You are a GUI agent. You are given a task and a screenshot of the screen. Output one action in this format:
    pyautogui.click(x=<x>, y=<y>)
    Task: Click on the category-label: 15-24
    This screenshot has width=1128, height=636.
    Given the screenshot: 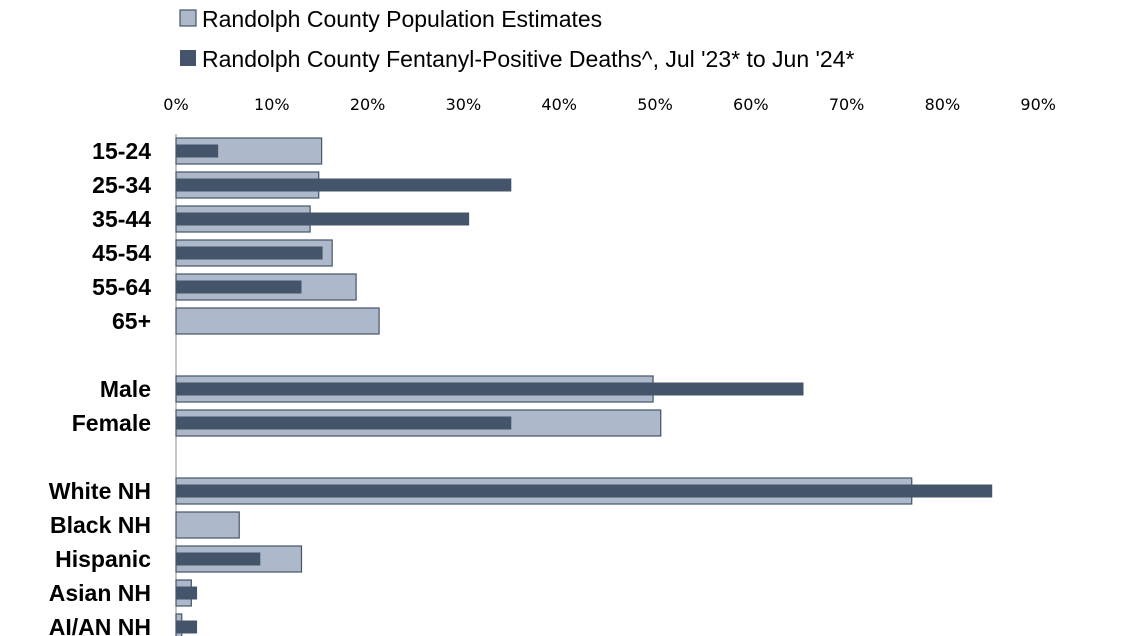 What is the action you would take?
    pyautogui.click(x=121, y=151)
    